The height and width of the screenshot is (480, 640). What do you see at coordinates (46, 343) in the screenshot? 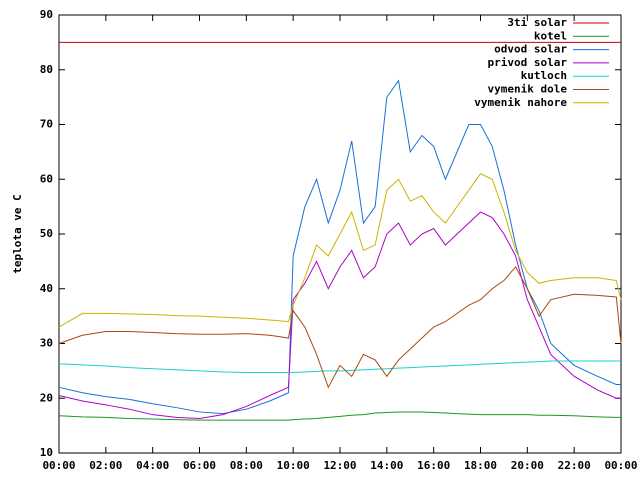
I see `y-tick-label: 30` at bounding box center [46, 343].